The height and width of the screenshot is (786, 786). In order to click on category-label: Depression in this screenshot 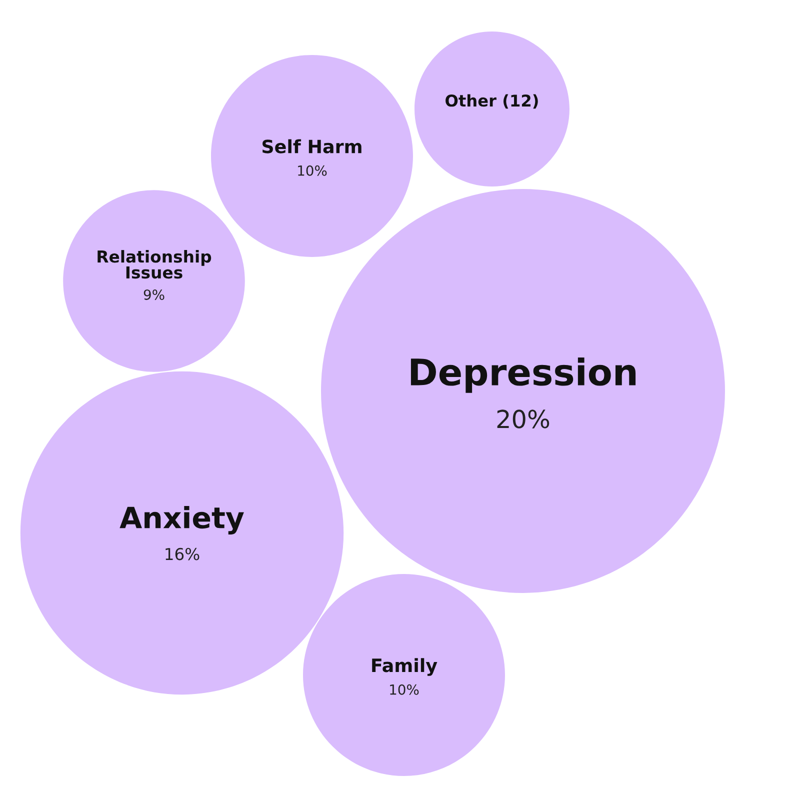, I will do `click(523, 375)`.